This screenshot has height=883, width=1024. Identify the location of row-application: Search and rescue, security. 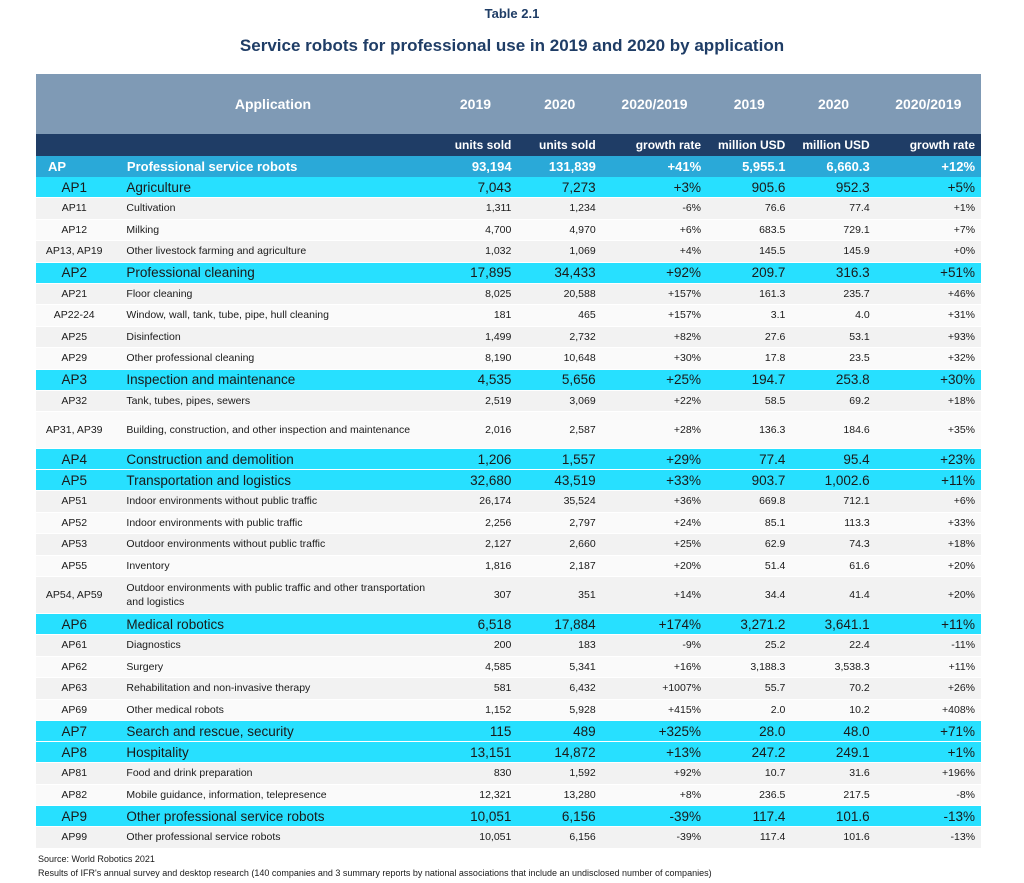
(210, 731).